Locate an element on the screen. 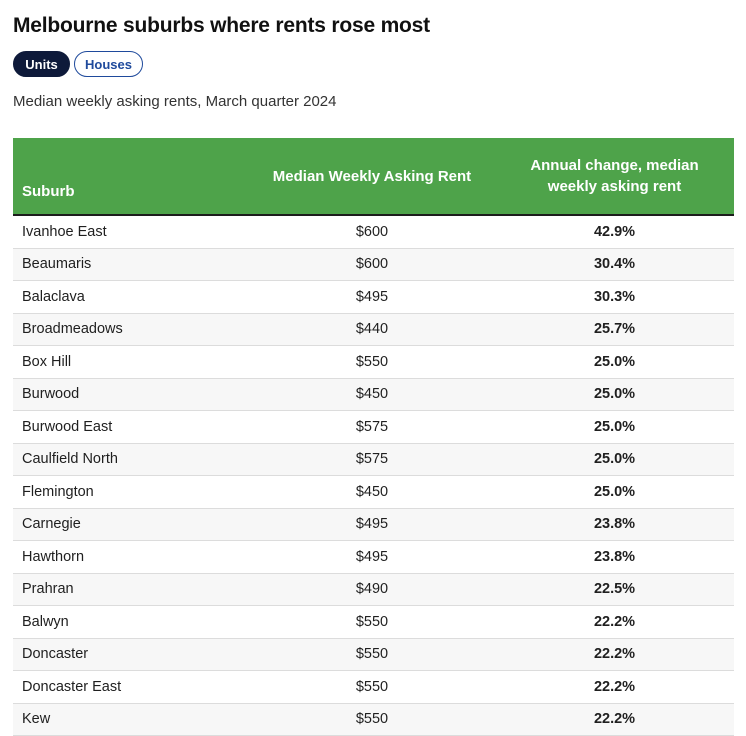  table-row: Flemington $450 25.0% is located at coordinates (373, 492).